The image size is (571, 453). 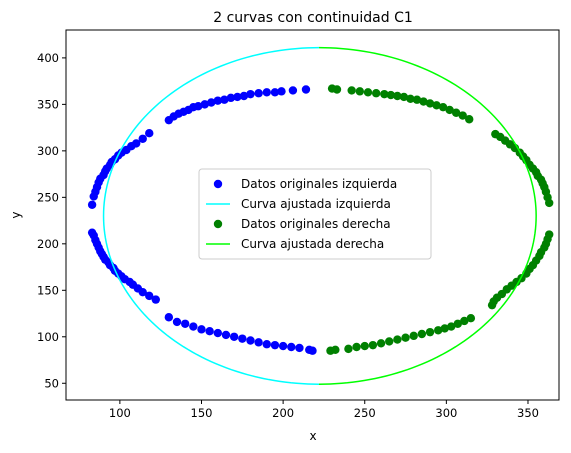 I want to click on legend-label: Datos originales derecha, so click(x=316, y=224).